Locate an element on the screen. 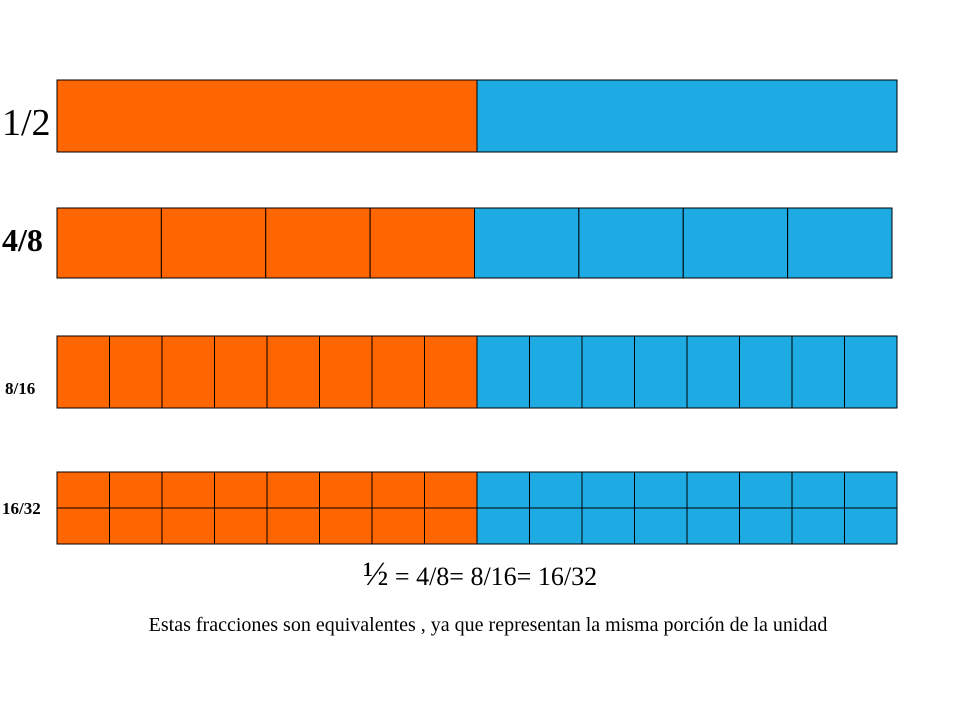  equation-half: ½ is located at coordinates (375, 574).